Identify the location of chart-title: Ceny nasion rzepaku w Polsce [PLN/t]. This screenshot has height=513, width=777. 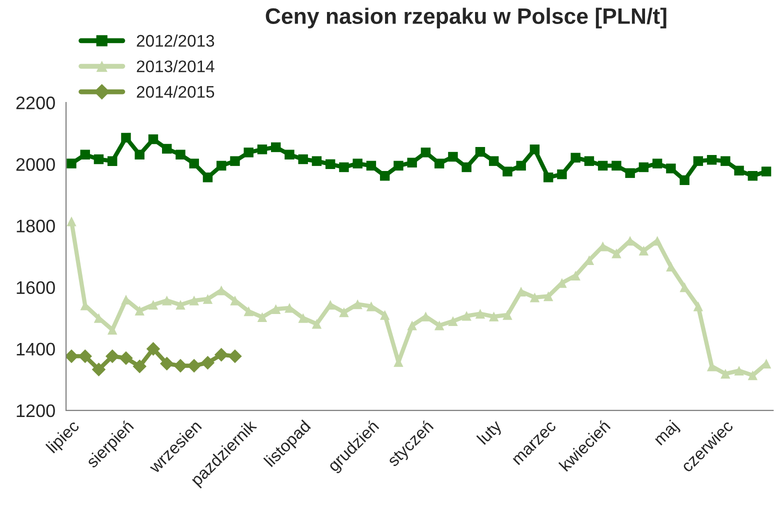
(466, 18).